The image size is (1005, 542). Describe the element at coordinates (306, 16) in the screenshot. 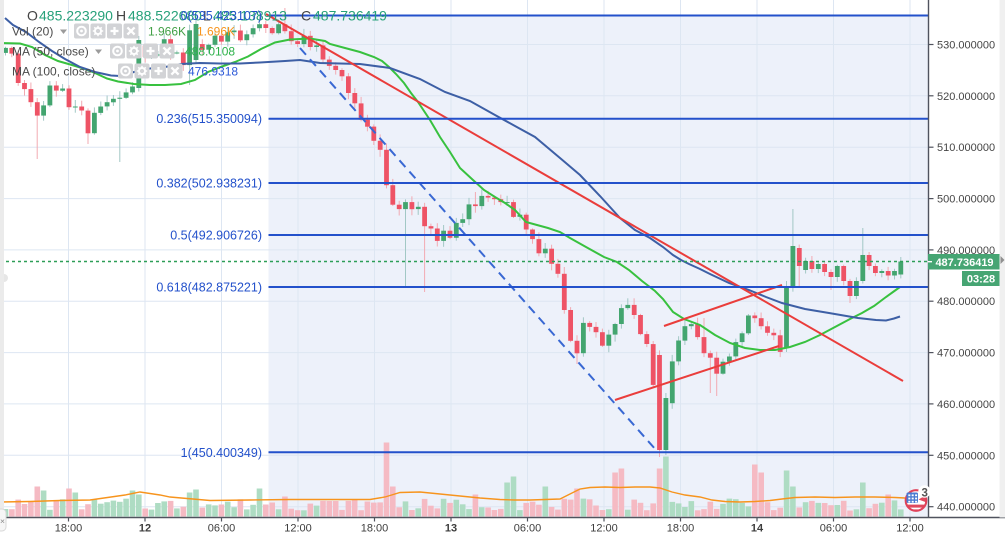

I see `svg-text: C` at that location.